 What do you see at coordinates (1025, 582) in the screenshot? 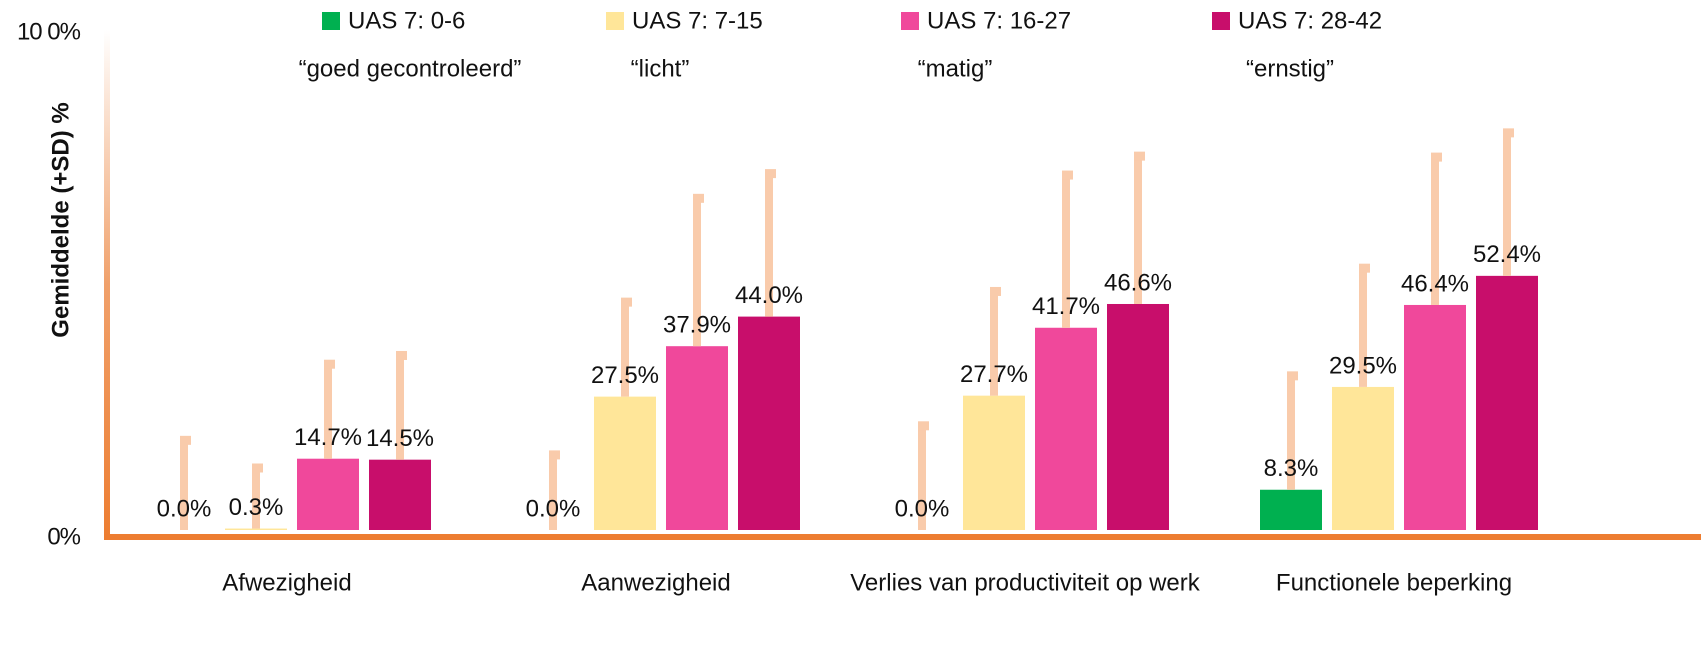
I see `x-tick-label: Verlies van productiviteit op werk` at bounding box center [1025, 582].